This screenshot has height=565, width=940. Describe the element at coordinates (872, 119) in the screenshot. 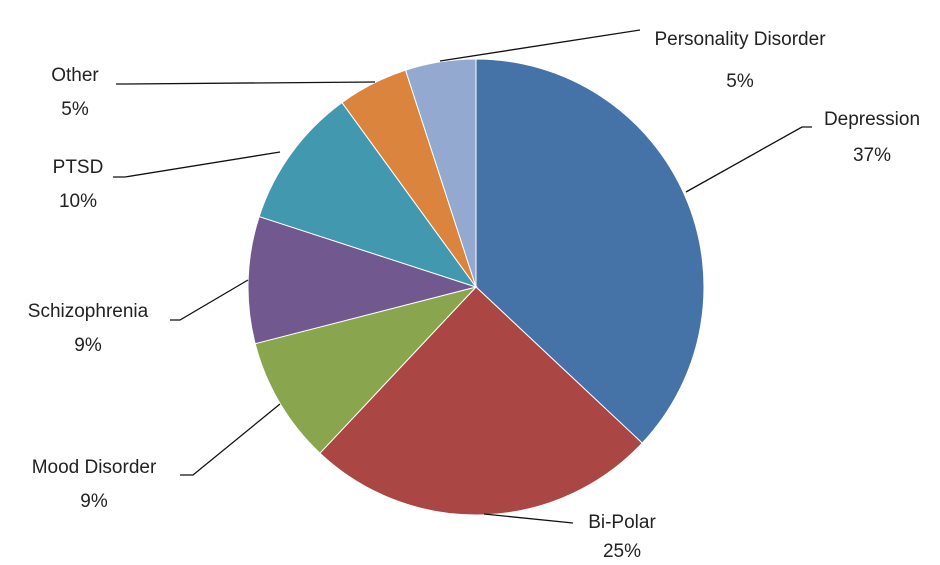

I see `slice-label: Depression` at that location.